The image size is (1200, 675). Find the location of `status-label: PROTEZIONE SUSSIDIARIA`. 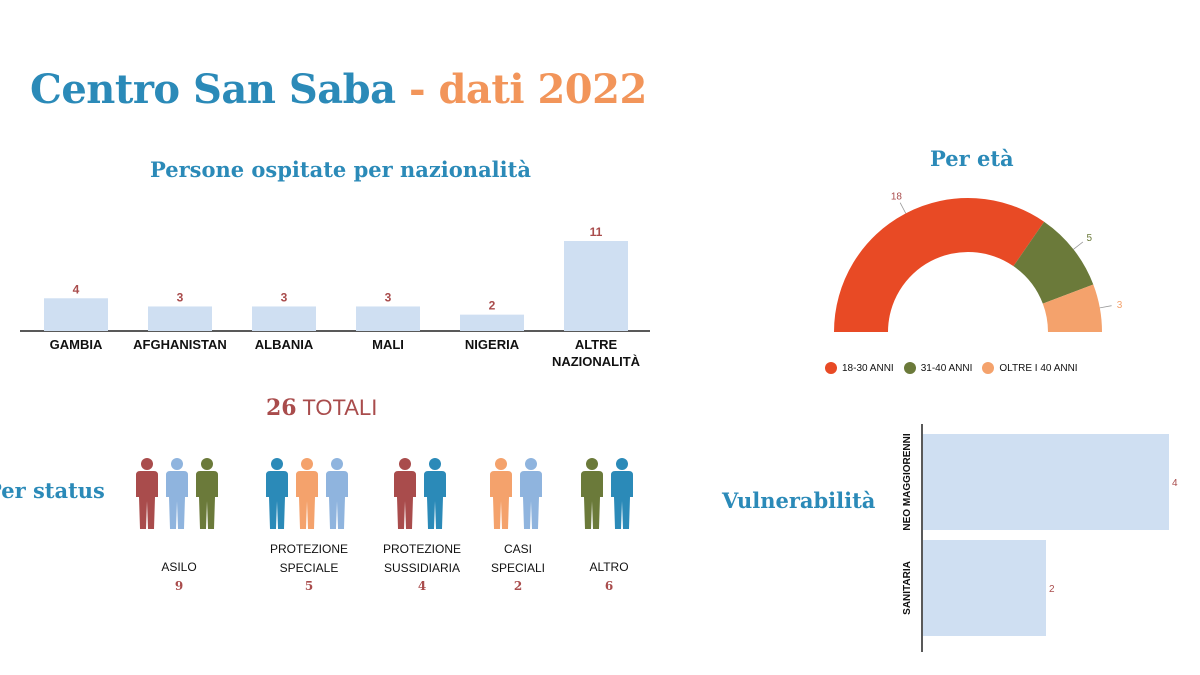

status-label: PROTEZIONE SUSSIDIARIA is located at coordinates (421, 558).